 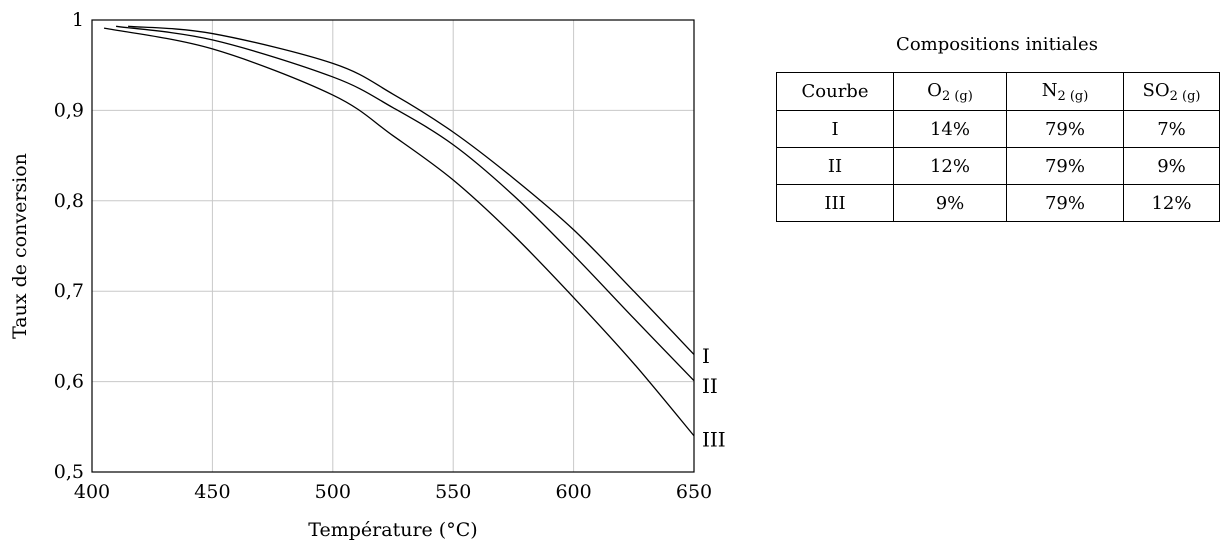 What do you see at coordinates (835, 203) in the screenshot?
I see `table-cell: III` at bounding box center [835, 203].